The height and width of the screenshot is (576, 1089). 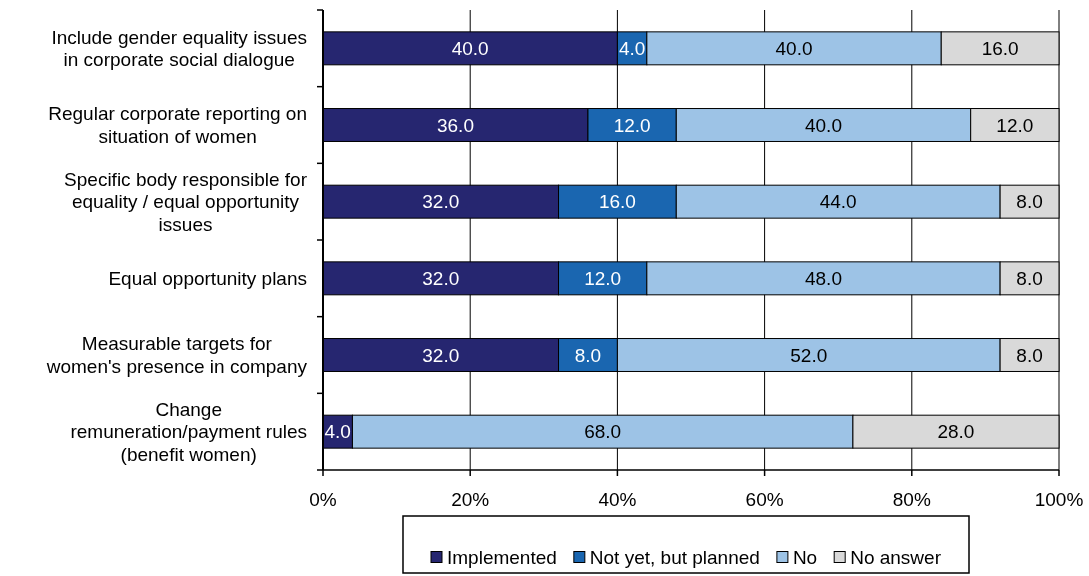 What do you see at coordinates (455, 125) in the screenshot?
I see `data-label: 36.0` at bounding box center [455, 125].